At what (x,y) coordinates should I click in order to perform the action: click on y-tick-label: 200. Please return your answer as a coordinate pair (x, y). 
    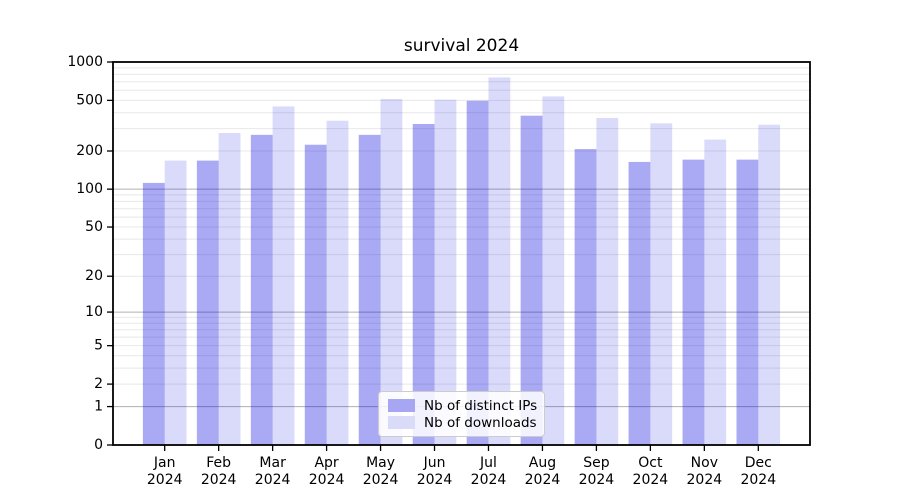
    Looking at the image, I should click on (89, 151).